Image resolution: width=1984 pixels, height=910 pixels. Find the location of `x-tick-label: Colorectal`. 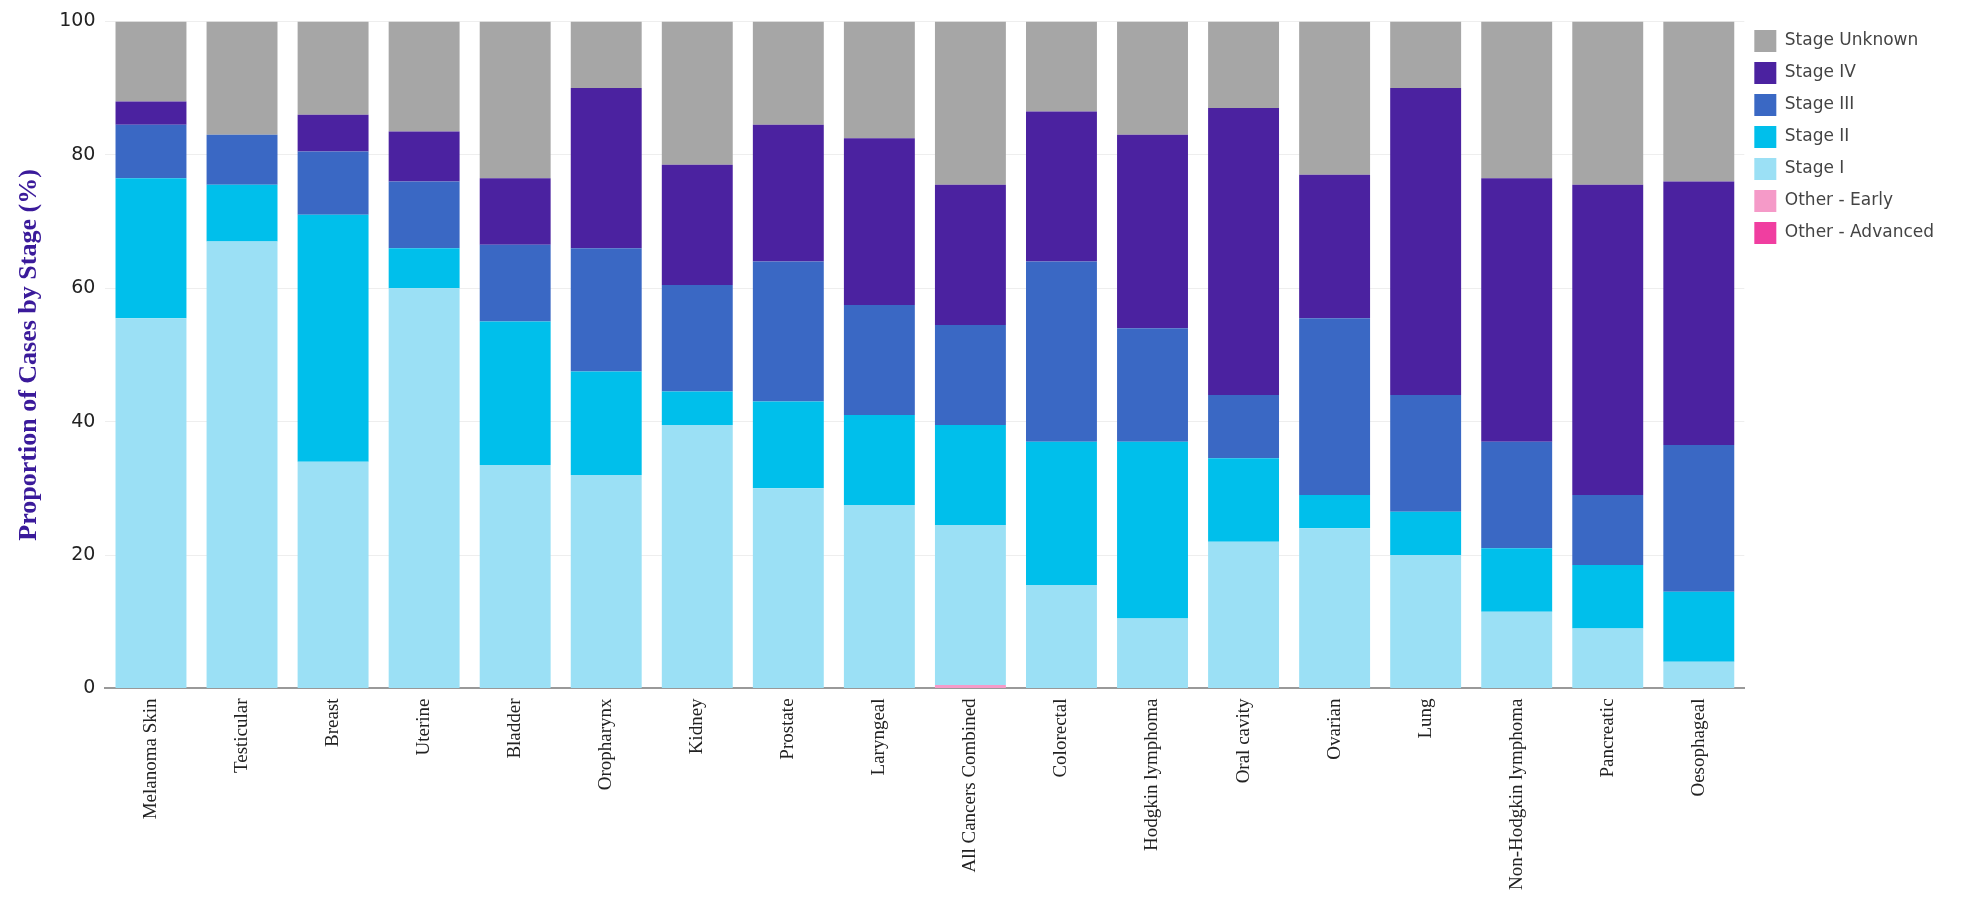

x-tick-label: Colorectal is located at coordinates (1060, 738).